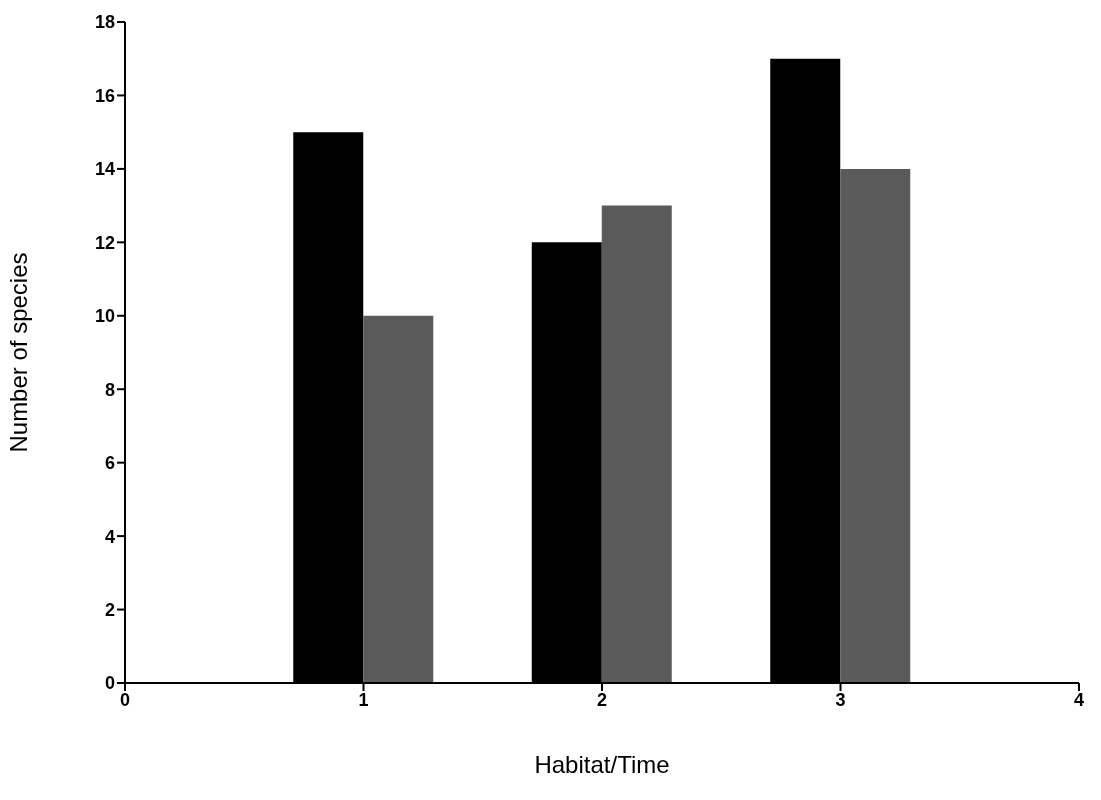 The width and height of the screenshot is (1101, 800). Describe the element at coordinates (104, 95) in the screenshot. I see `y-tick-label: 16` at that location.